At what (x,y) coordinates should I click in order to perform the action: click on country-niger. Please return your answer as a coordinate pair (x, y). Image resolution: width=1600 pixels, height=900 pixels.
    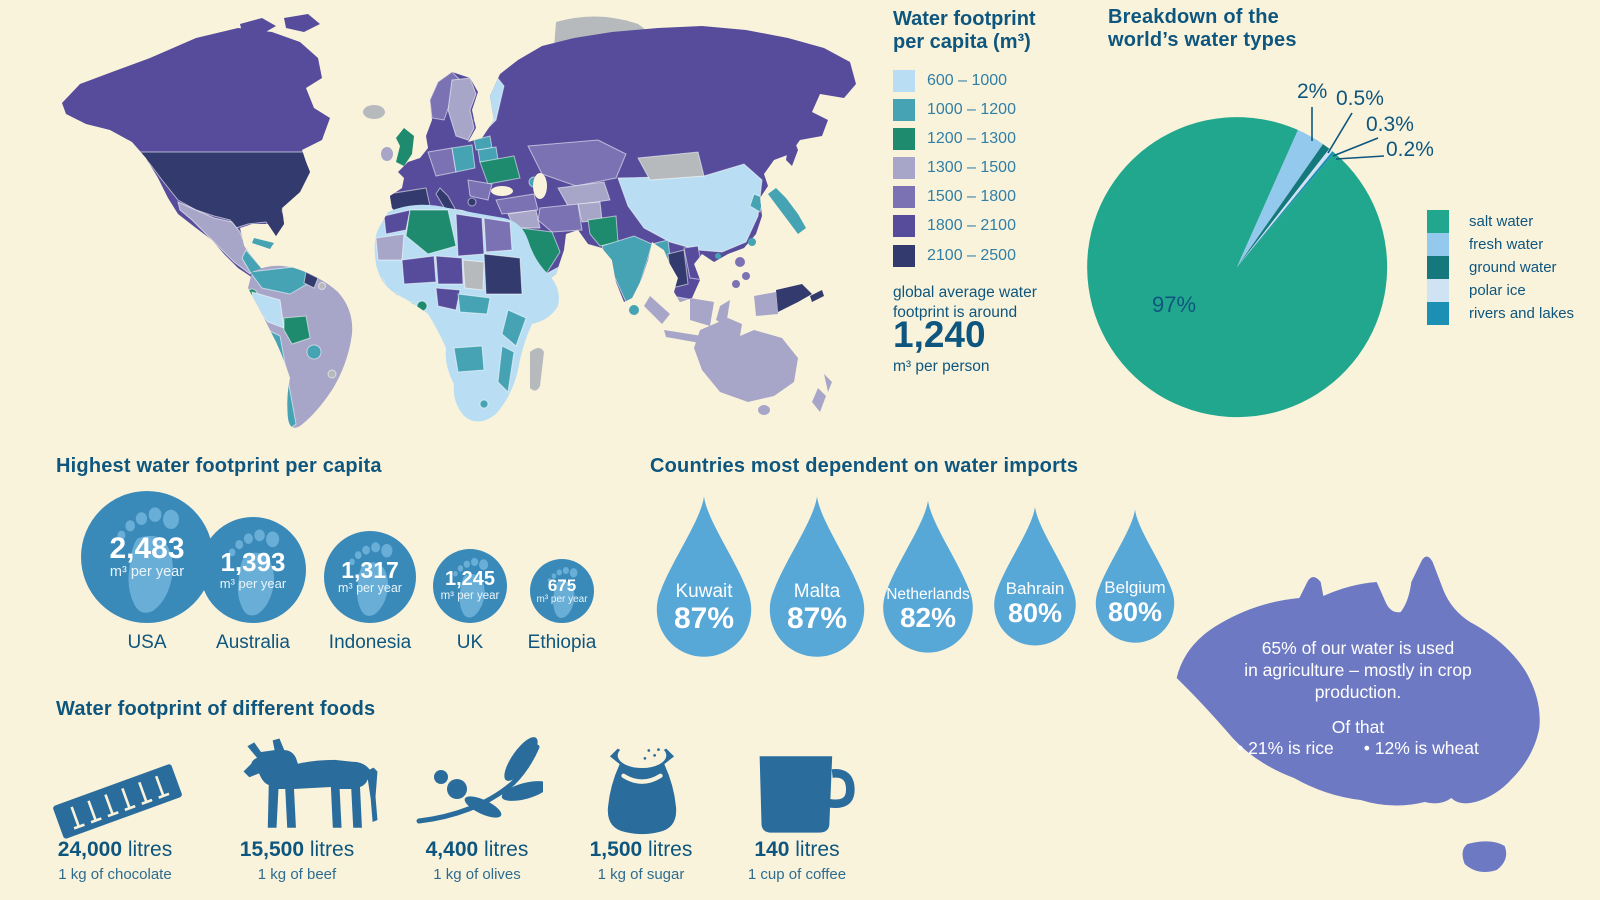
    Looking at the image, I should click on (449, 270).